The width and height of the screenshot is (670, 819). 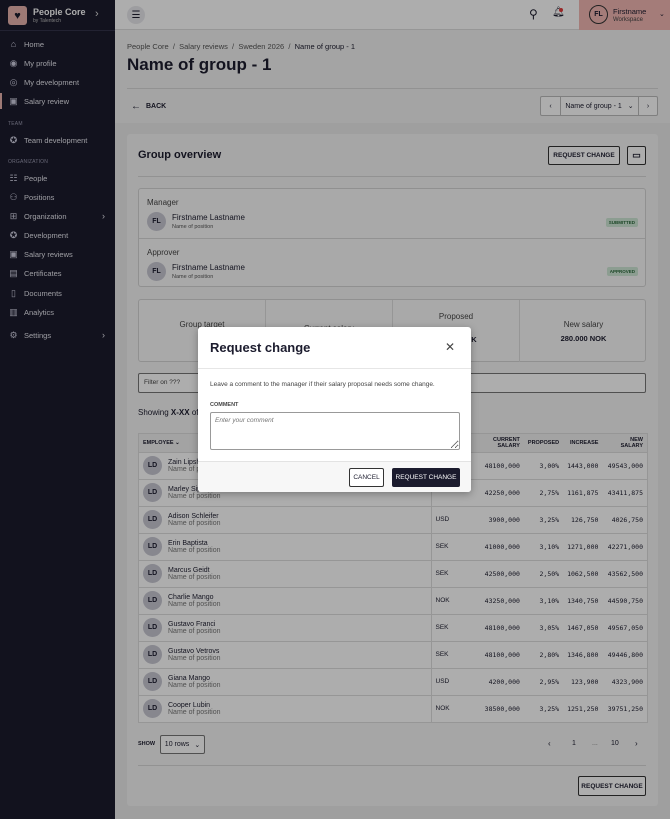 I want to click on group-selector: ‹ Name of group - 1 ⌄ ›, so click(x=599, y=106).